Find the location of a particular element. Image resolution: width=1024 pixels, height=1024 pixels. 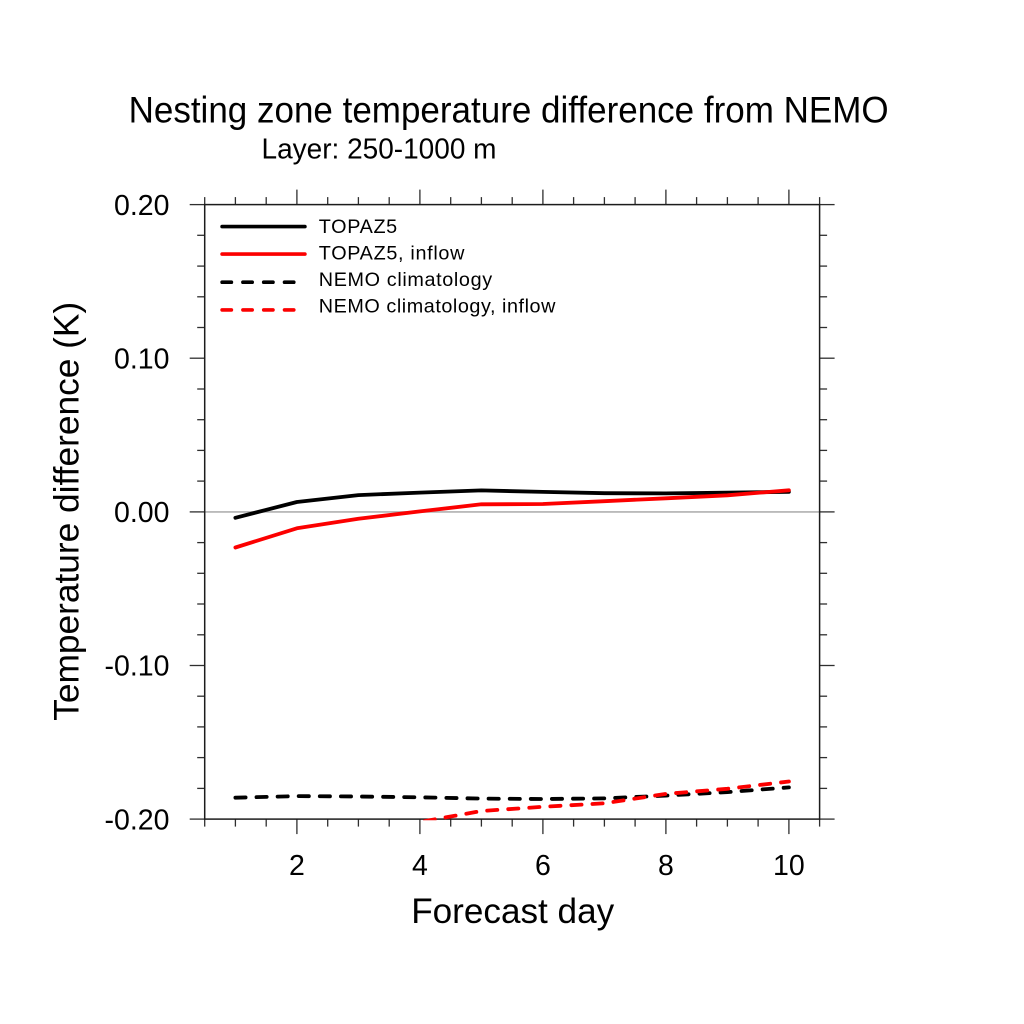

svg-text: 0.20 is located at coordinates (141, 206).